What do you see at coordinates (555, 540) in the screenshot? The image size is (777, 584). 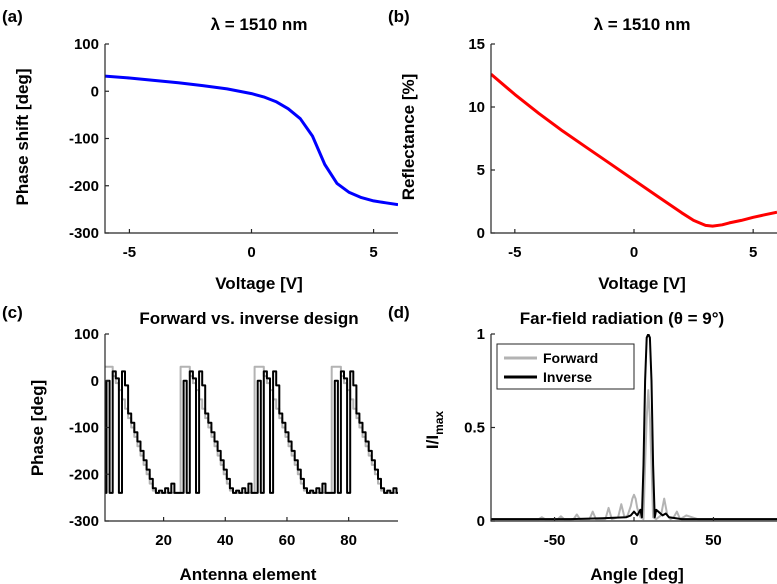 I see `x-tick-label: -50` at bounding box center [555, 540].